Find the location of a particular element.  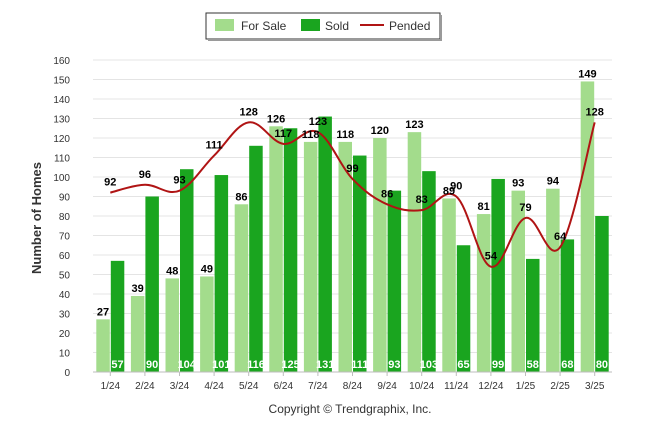

y-tick-label: 20 is located at coordinates (65, 334).